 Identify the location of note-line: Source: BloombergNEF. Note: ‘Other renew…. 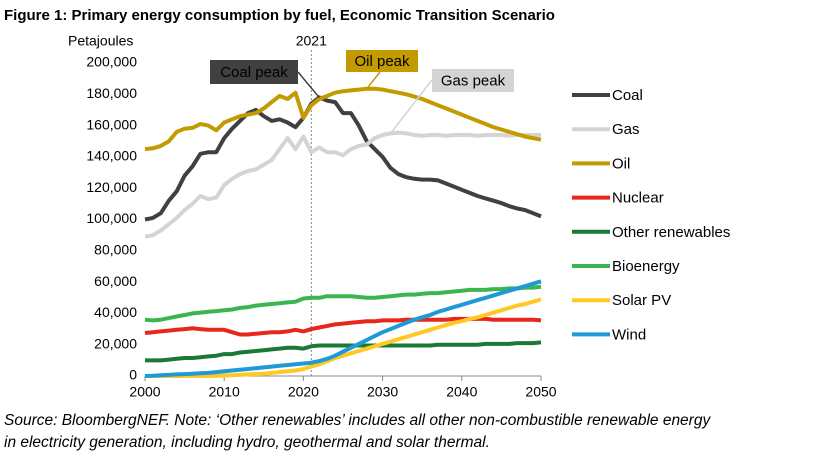
(357, 420).